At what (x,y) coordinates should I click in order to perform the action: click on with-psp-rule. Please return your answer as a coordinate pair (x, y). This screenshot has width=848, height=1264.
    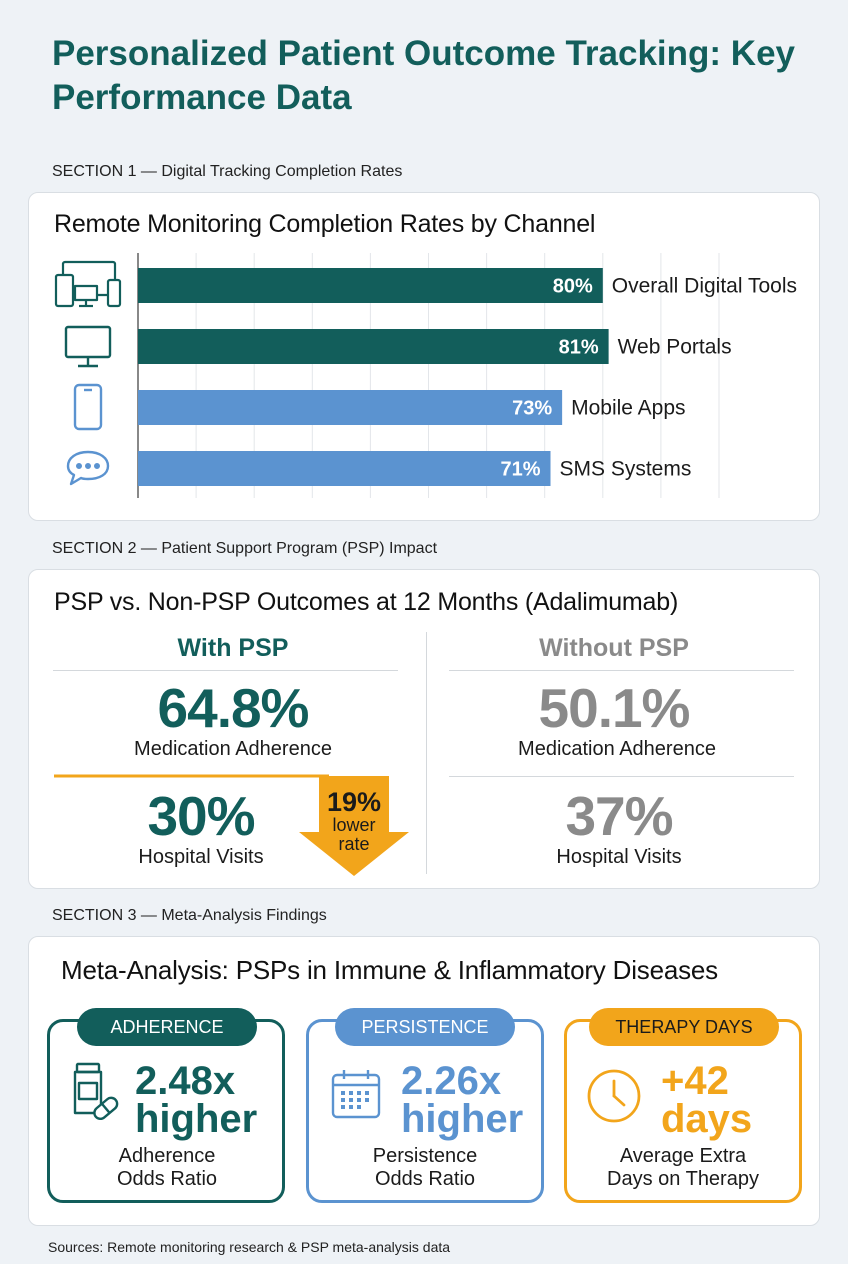
    Looking at the image, I should click on (225, 670).